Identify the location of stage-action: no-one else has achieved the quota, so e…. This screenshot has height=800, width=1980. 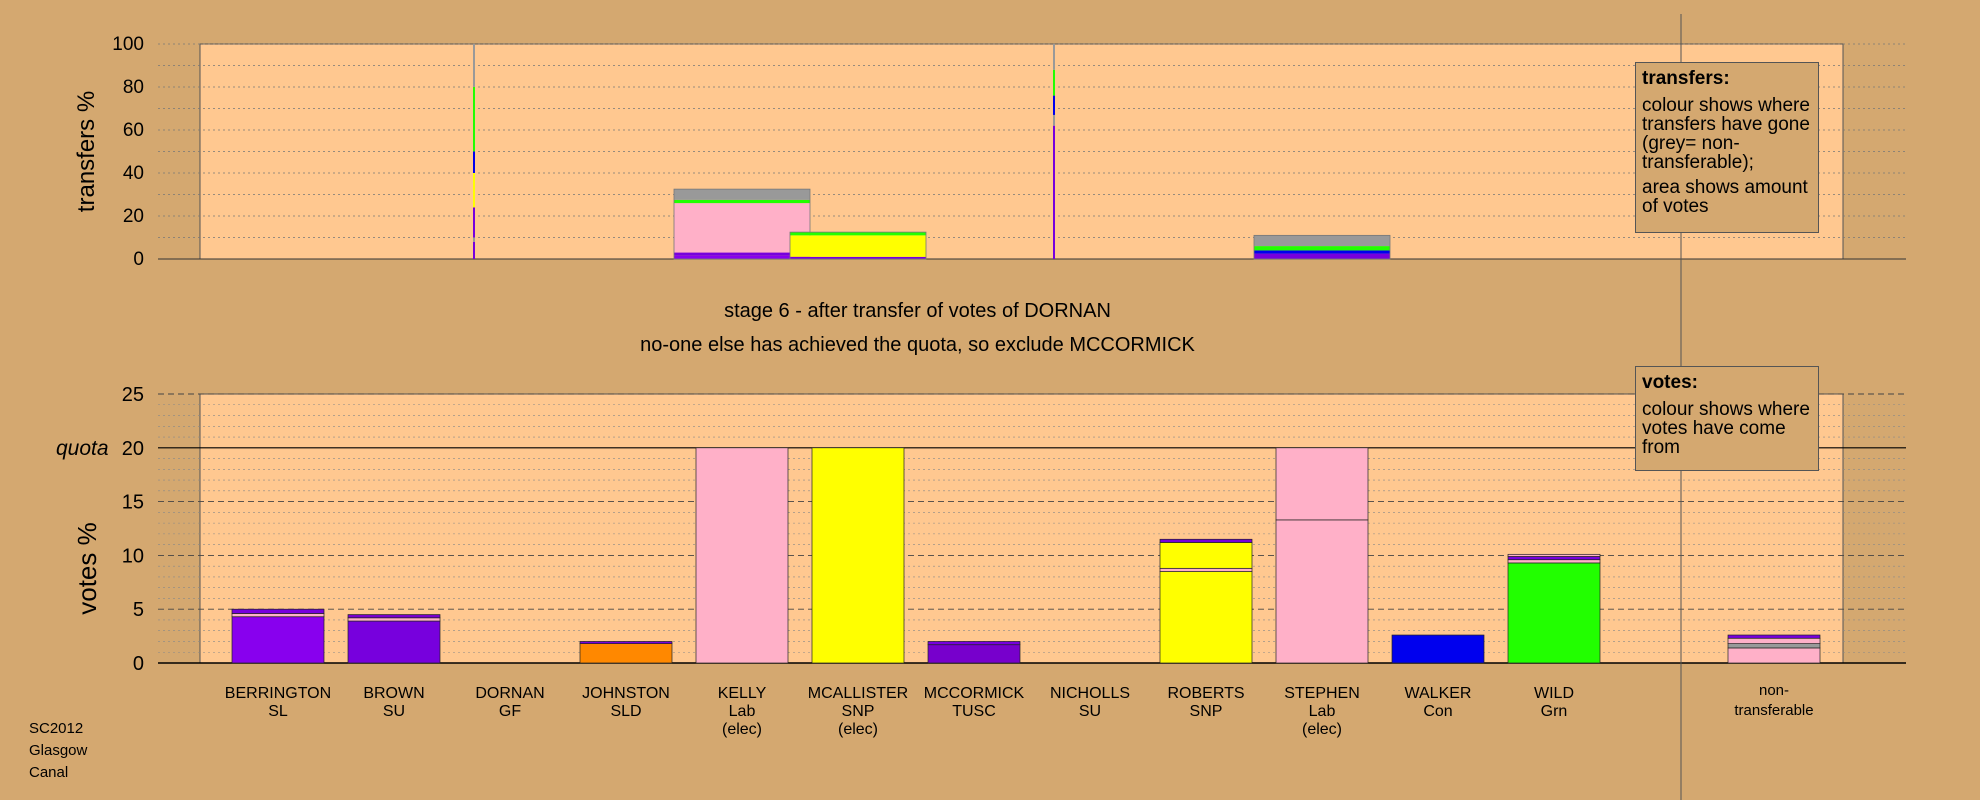
(917, 345).